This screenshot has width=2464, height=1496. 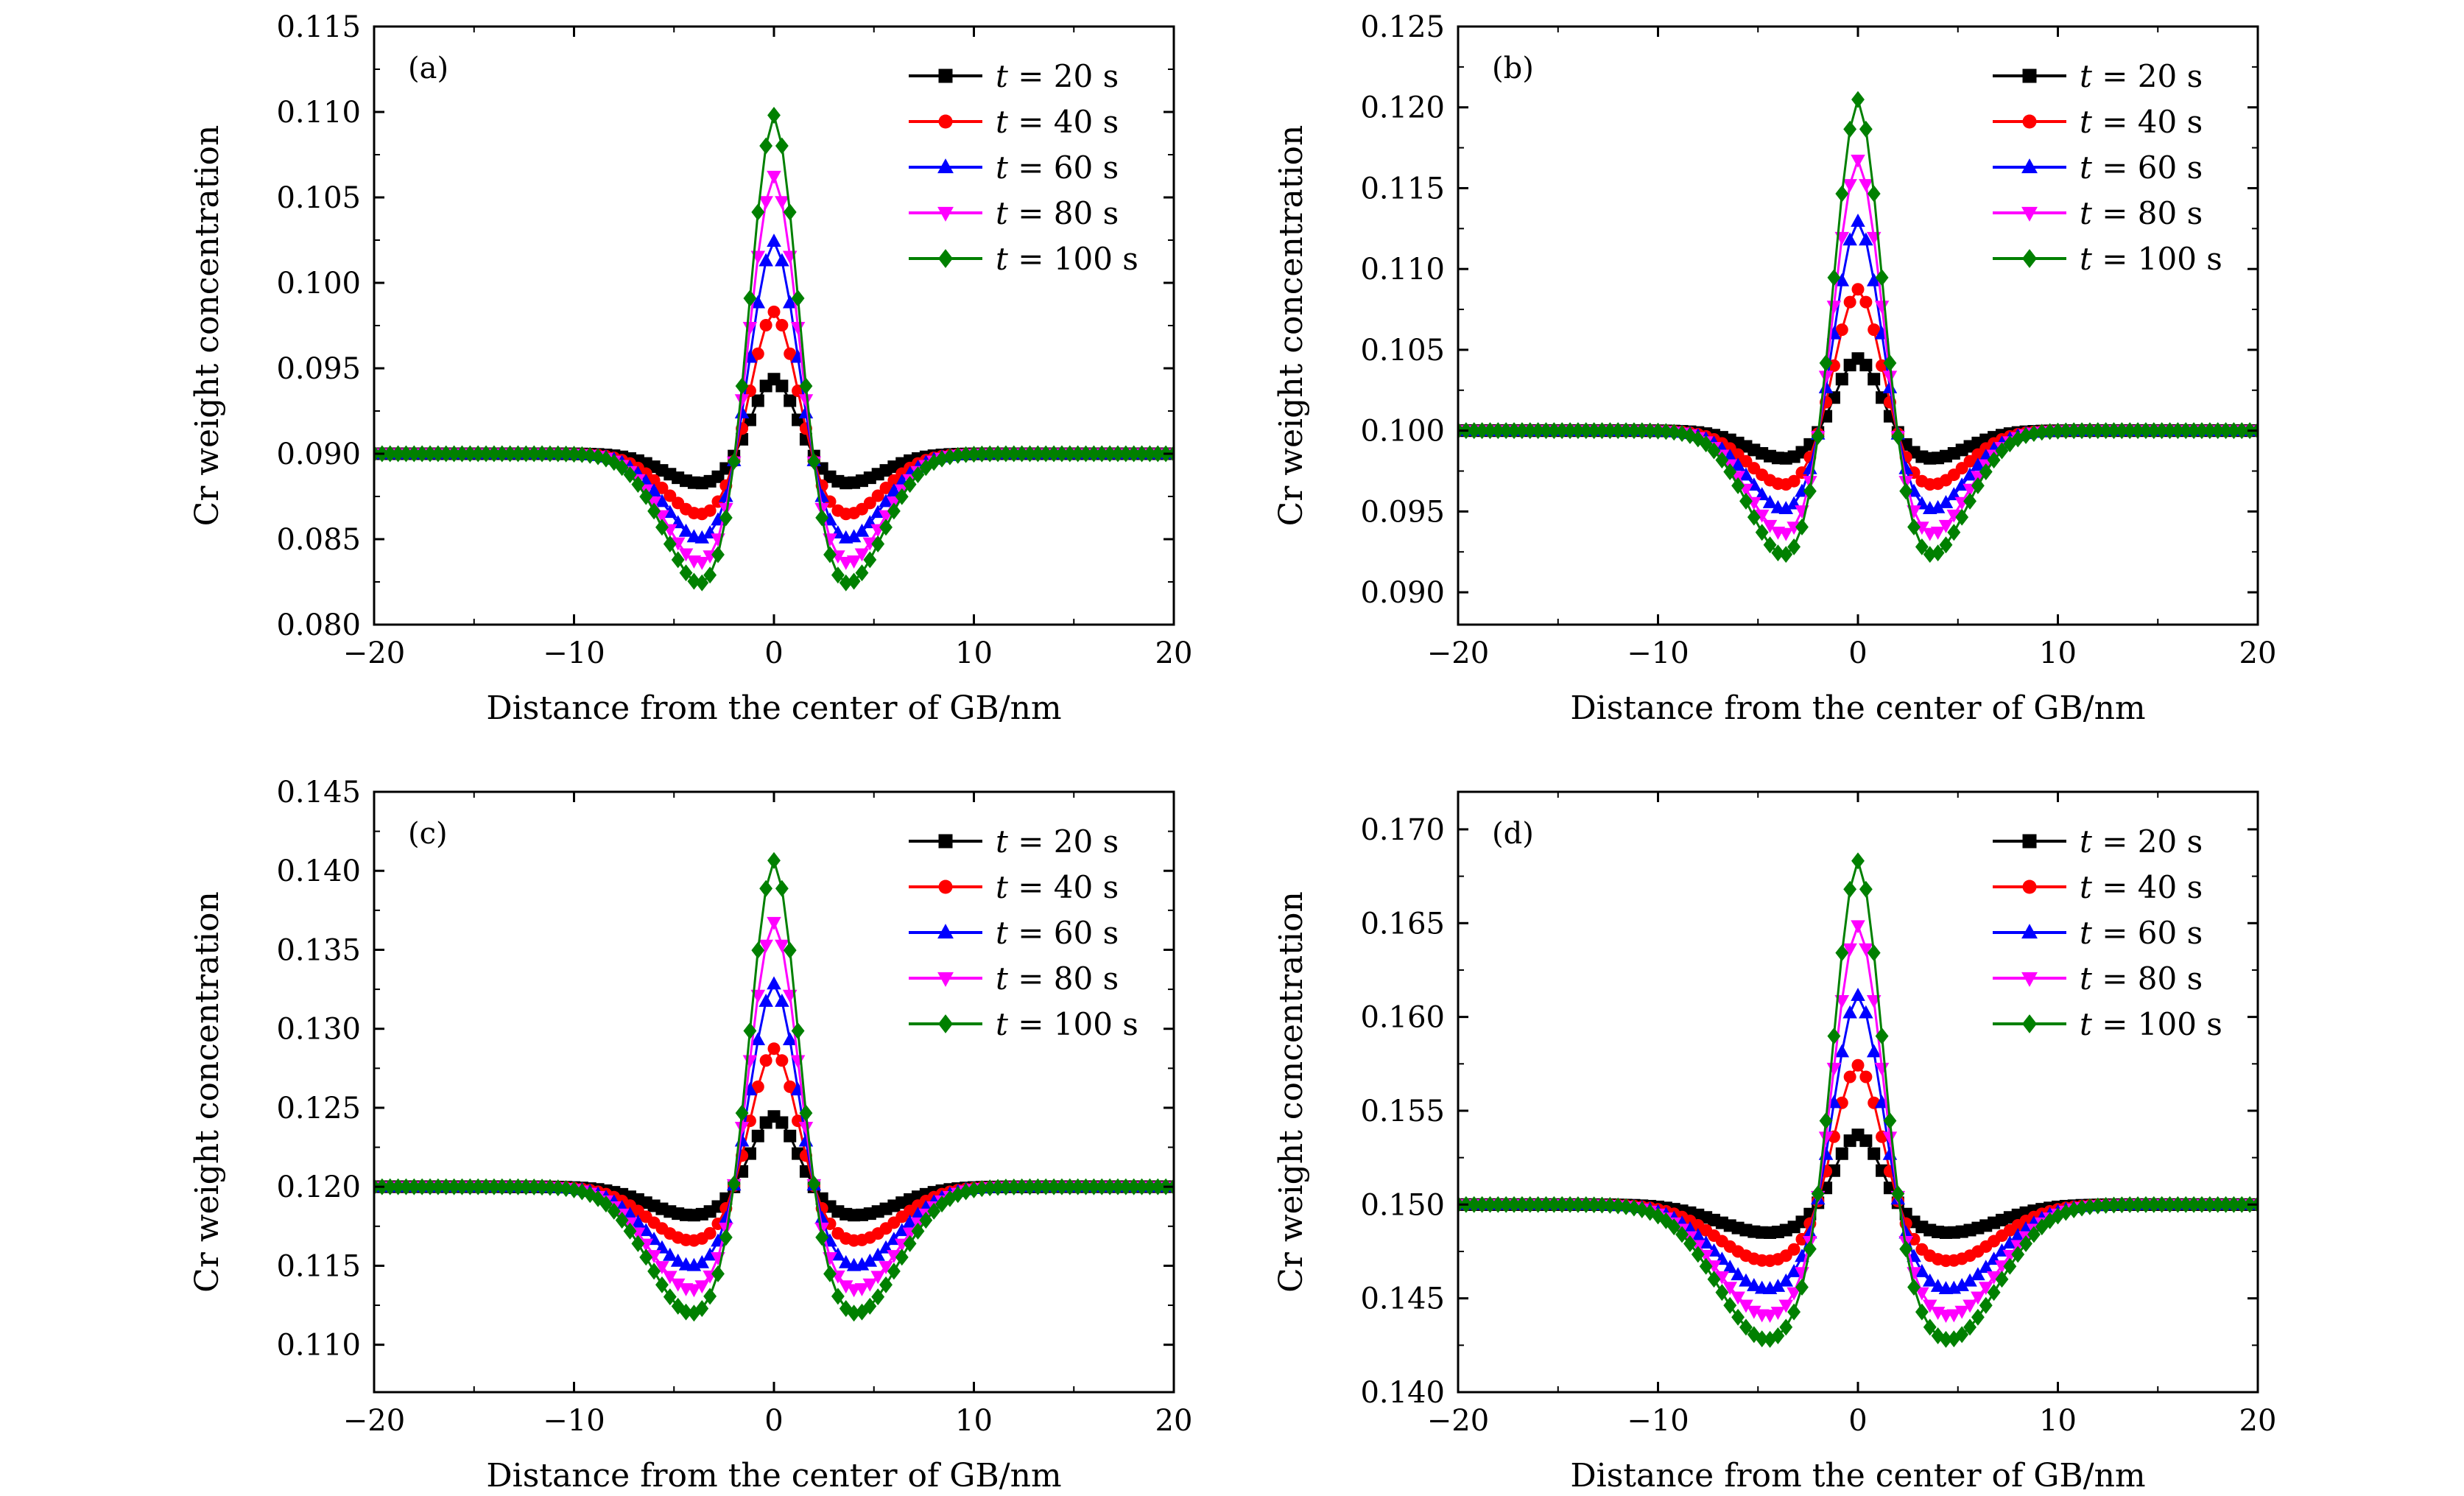 What do you see at coordinates (1402, 270) in the screenshot?
I see `y-tick-label: 0.110` at bounding box center [1402, 270].